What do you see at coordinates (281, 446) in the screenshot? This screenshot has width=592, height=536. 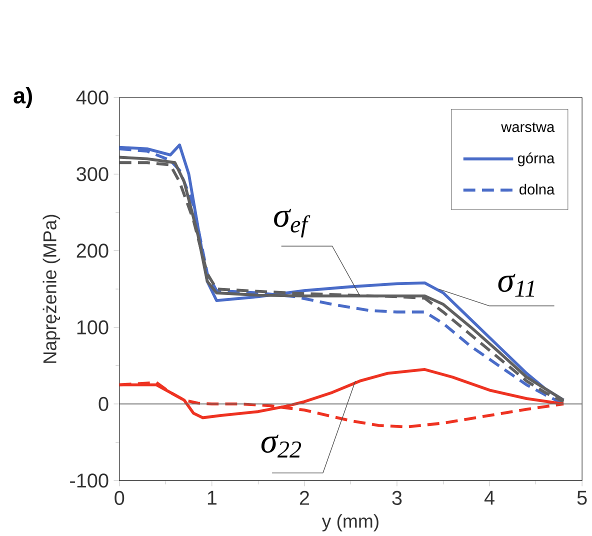 I see `annotation: σ$_{22}$` at bounding box center [281, 446].